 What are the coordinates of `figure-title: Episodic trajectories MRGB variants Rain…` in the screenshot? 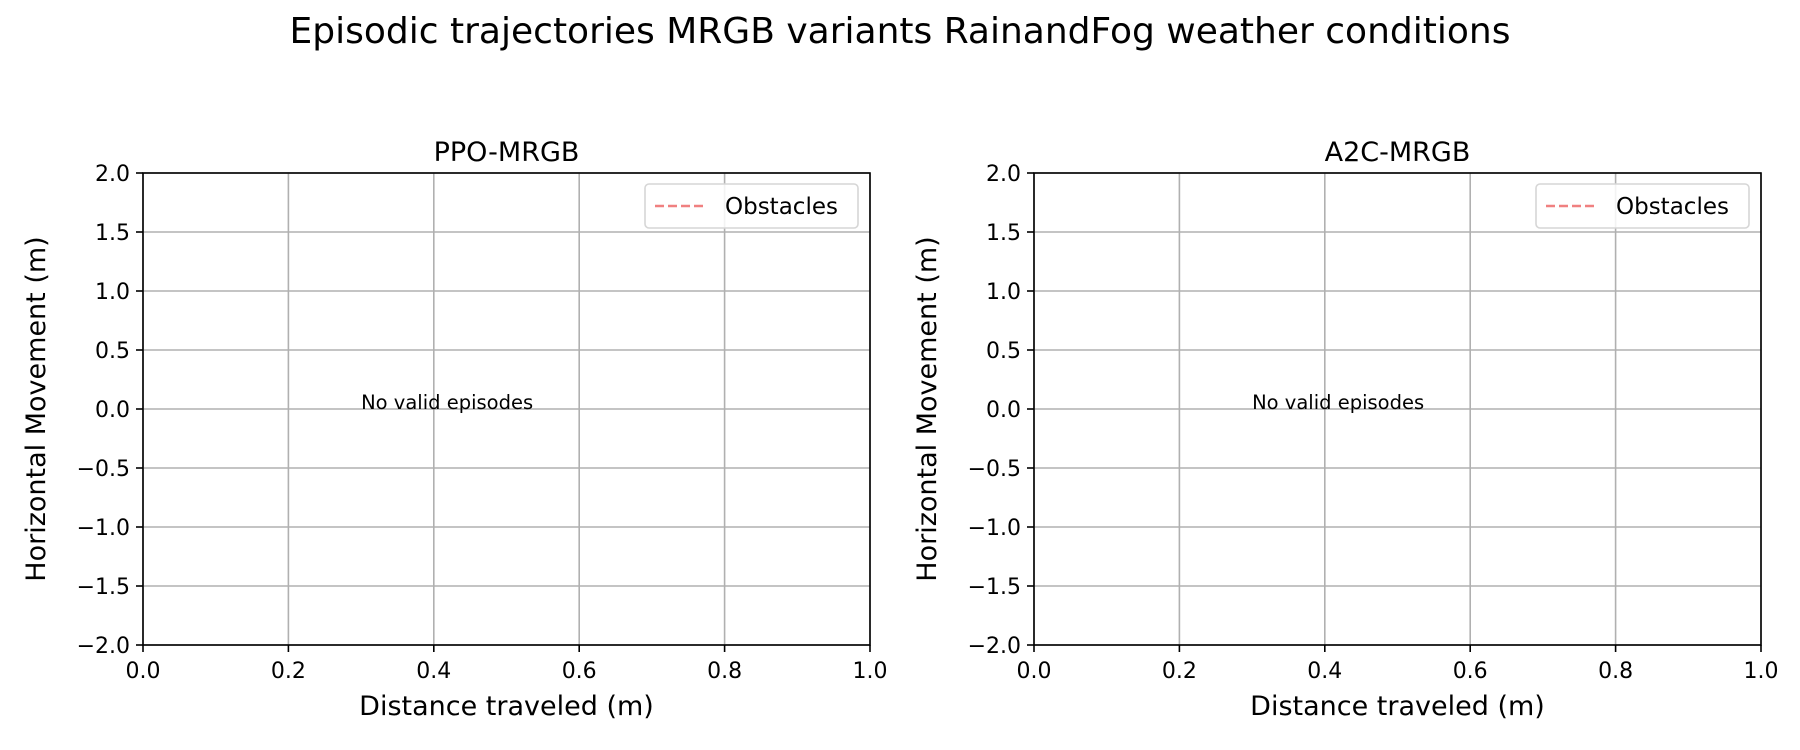 It's located at (900, 31).